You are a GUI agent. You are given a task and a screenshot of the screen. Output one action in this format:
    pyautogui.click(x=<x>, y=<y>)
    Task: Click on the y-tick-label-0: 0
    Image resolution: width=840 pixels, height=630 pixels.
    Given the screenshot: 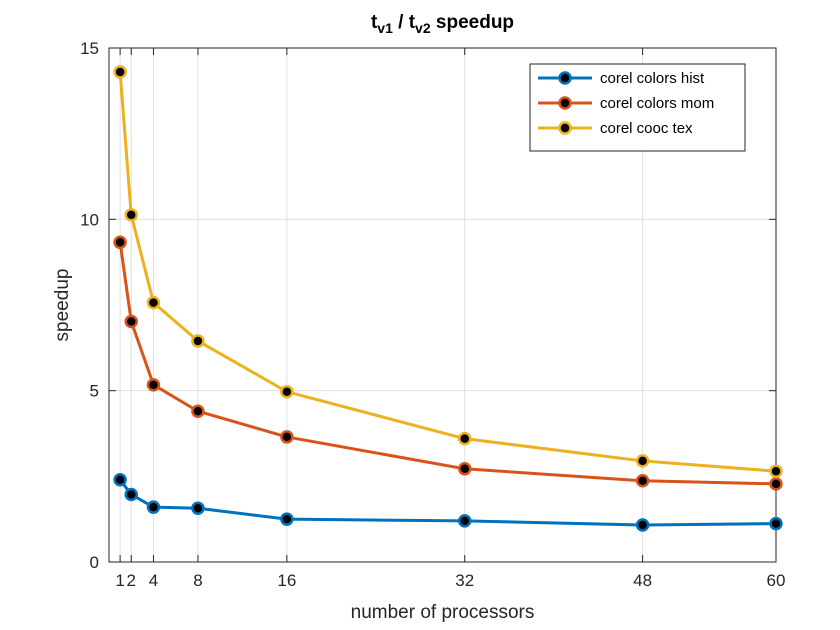 What is the action you would take?
    pyautogui.click(x=94, y=562)
    